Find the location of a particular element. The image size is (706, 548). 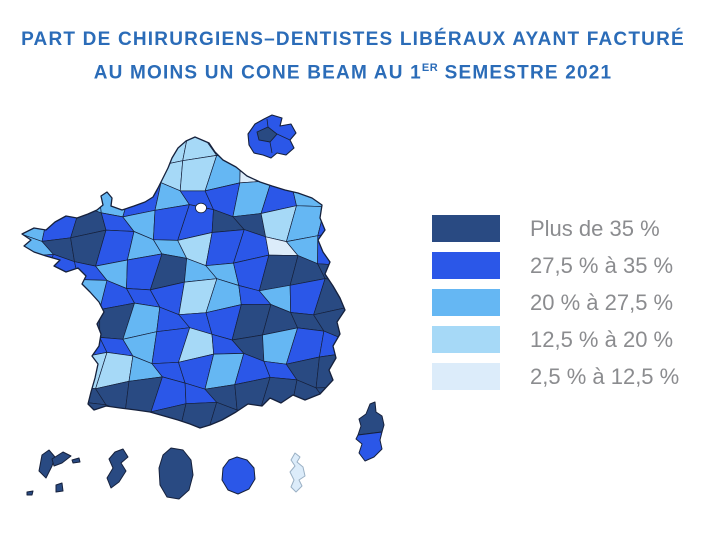

ile-de-france-inset is located at coordinates (272, 136).